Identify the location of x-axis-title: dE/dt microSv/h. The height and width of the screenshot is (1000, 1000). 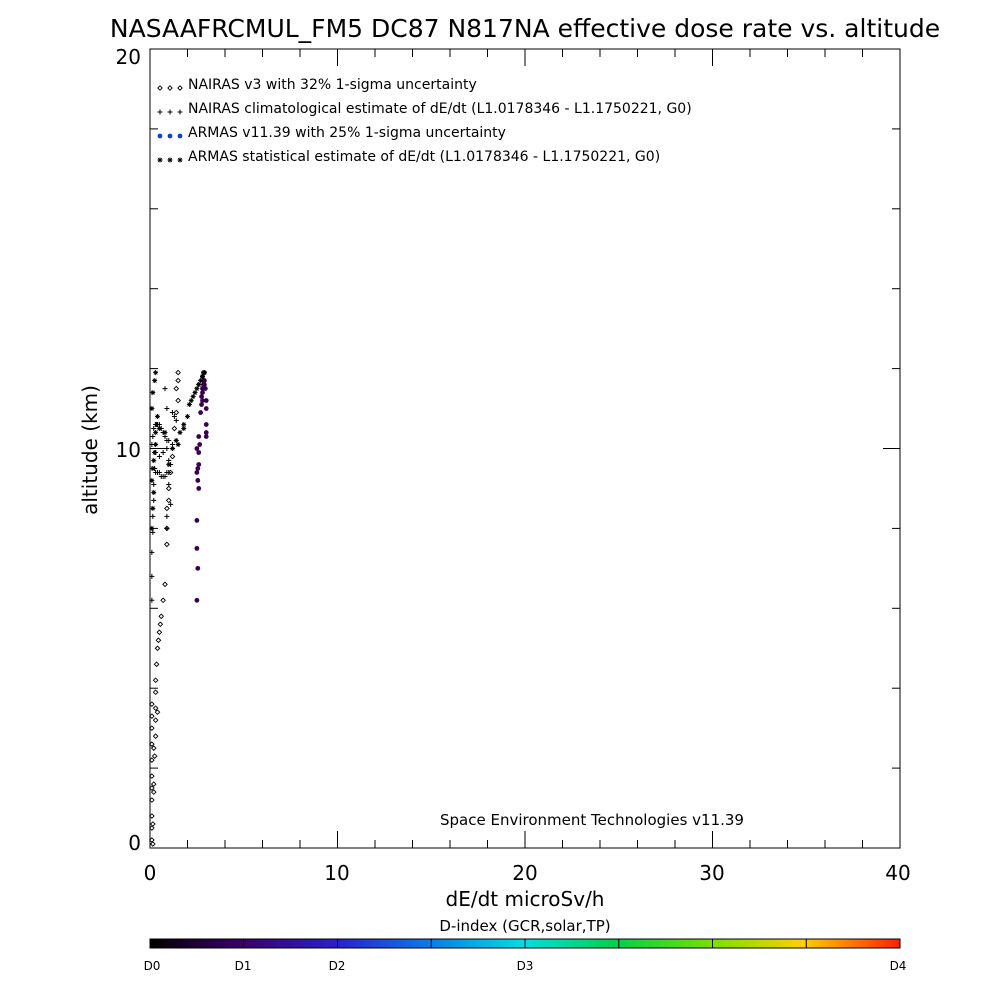
(525, 899).